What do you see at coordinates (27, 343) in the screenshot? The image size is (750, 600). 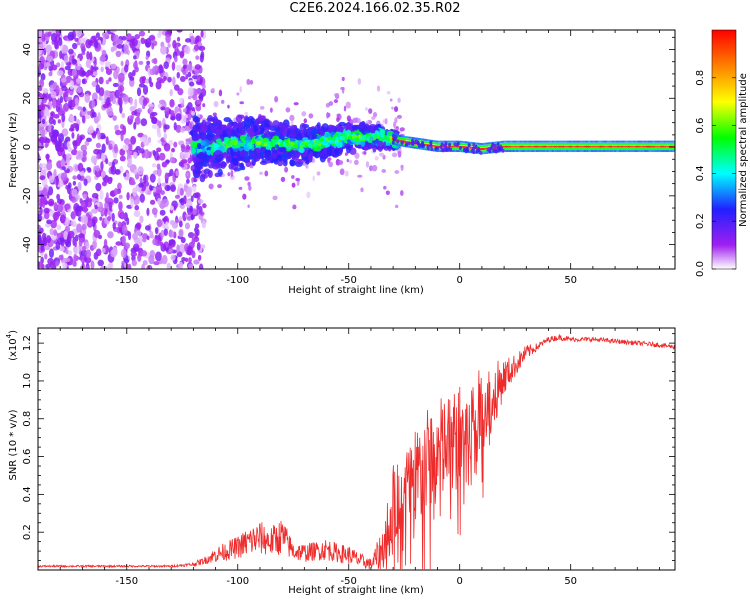 I see `snr-y-tick-label: 1.2` at bounding box center [27, 343].